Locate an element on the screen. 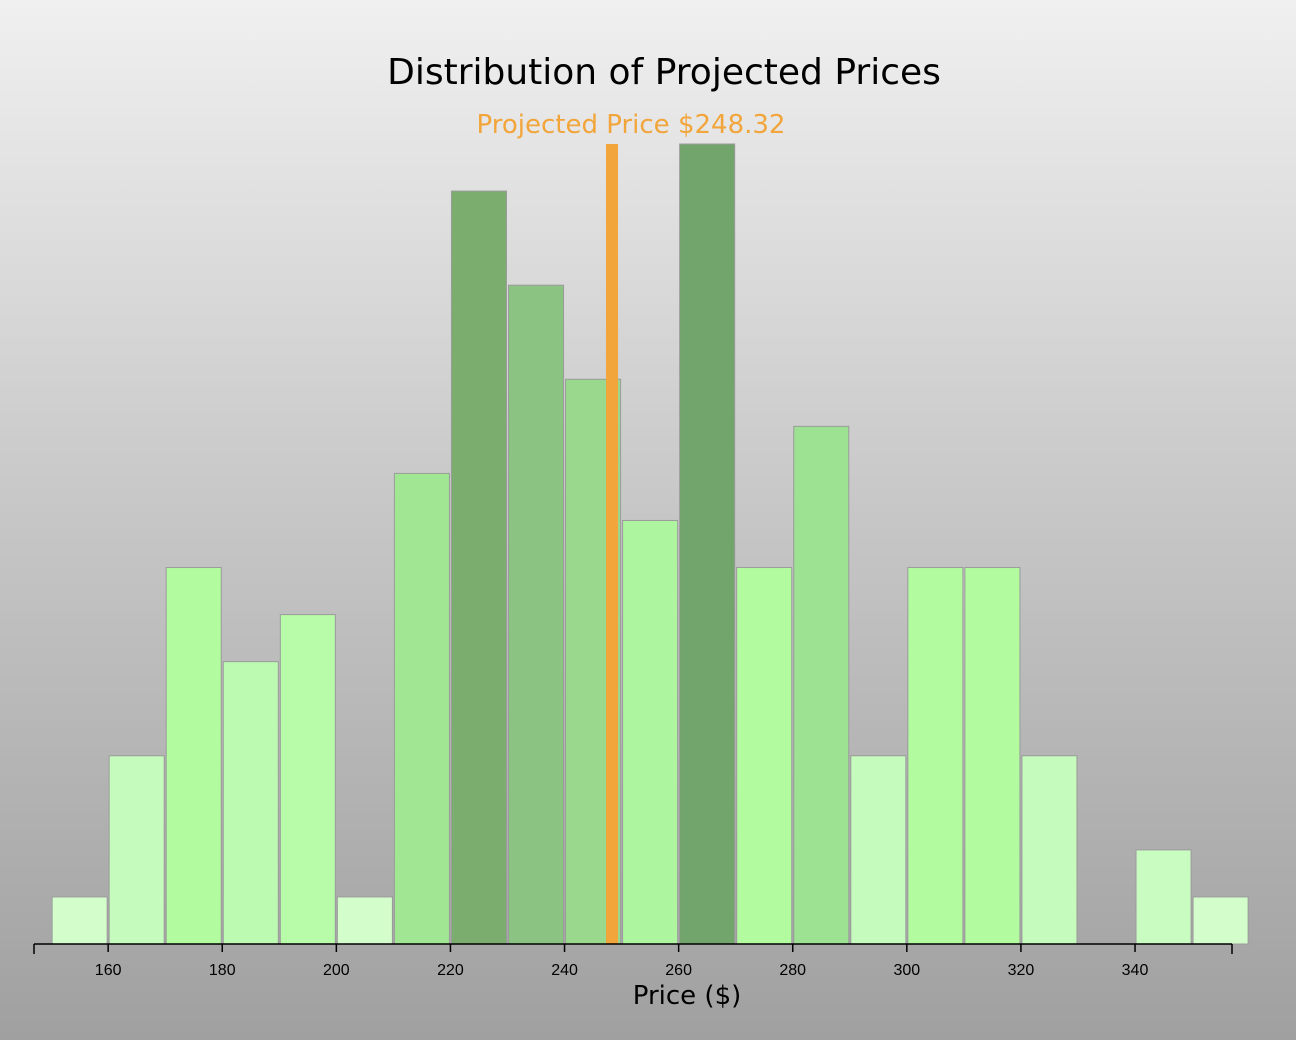 This screenshot has width=1296, height=1040. x-tick-label: 320 is located at coordinates (1021, 970).